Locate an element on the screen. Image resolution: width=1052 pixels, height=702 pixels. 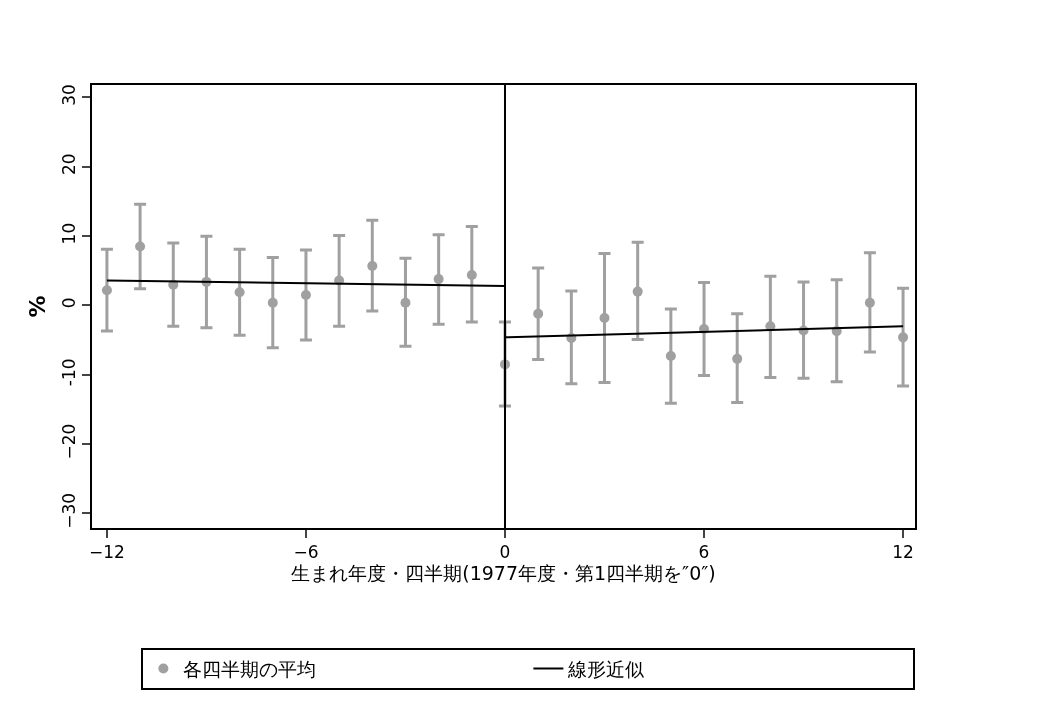
legend-label: 線形近似 is located at coordinates (606, 668).